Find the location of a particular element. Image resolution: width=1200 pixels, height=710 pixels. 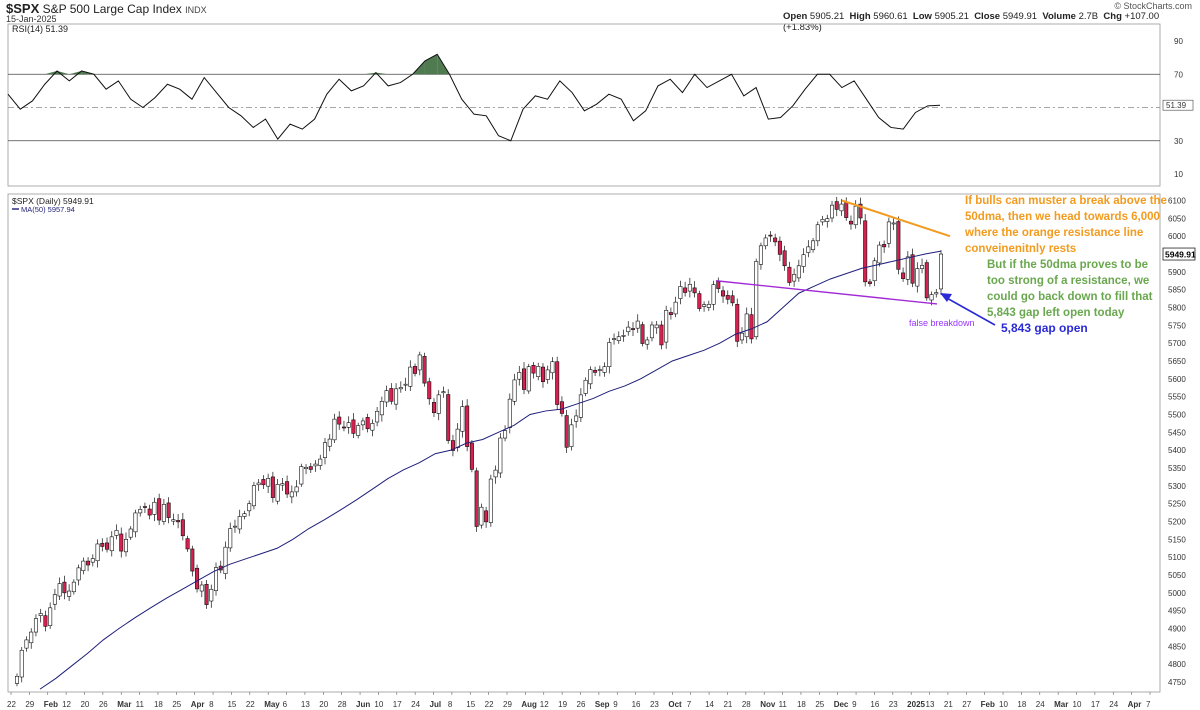

last-price-tag-text: 5949.91 is located at coordinates (1180, 255).